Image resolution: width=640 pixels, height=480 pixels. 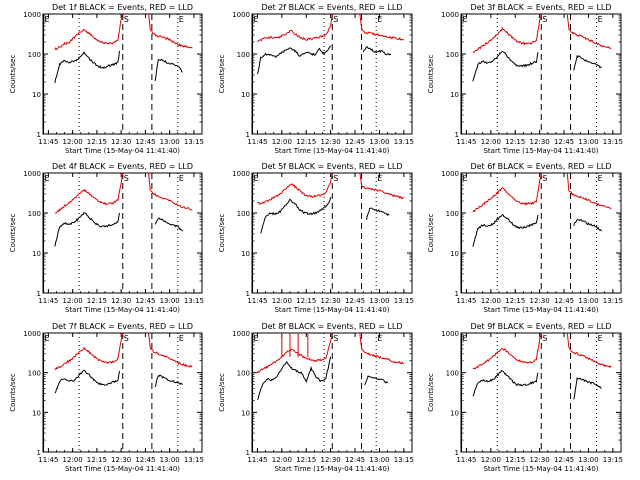 I want to click on panel-title: Det 3f BLACK = Events, RED = LLD, so click(x=540, y=7).